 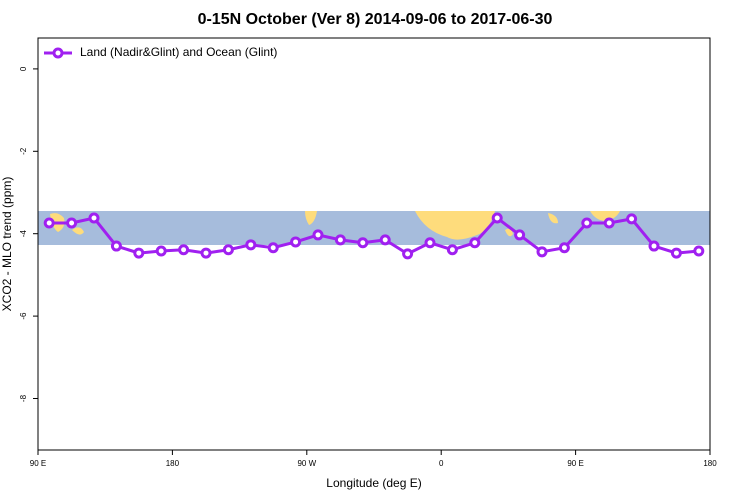 What do you see at coordinates (7, 244) in the screenshot?
I see `y-axis-label: XCO2 - MLO trend (ppm)` at bounding box center [7, 244].